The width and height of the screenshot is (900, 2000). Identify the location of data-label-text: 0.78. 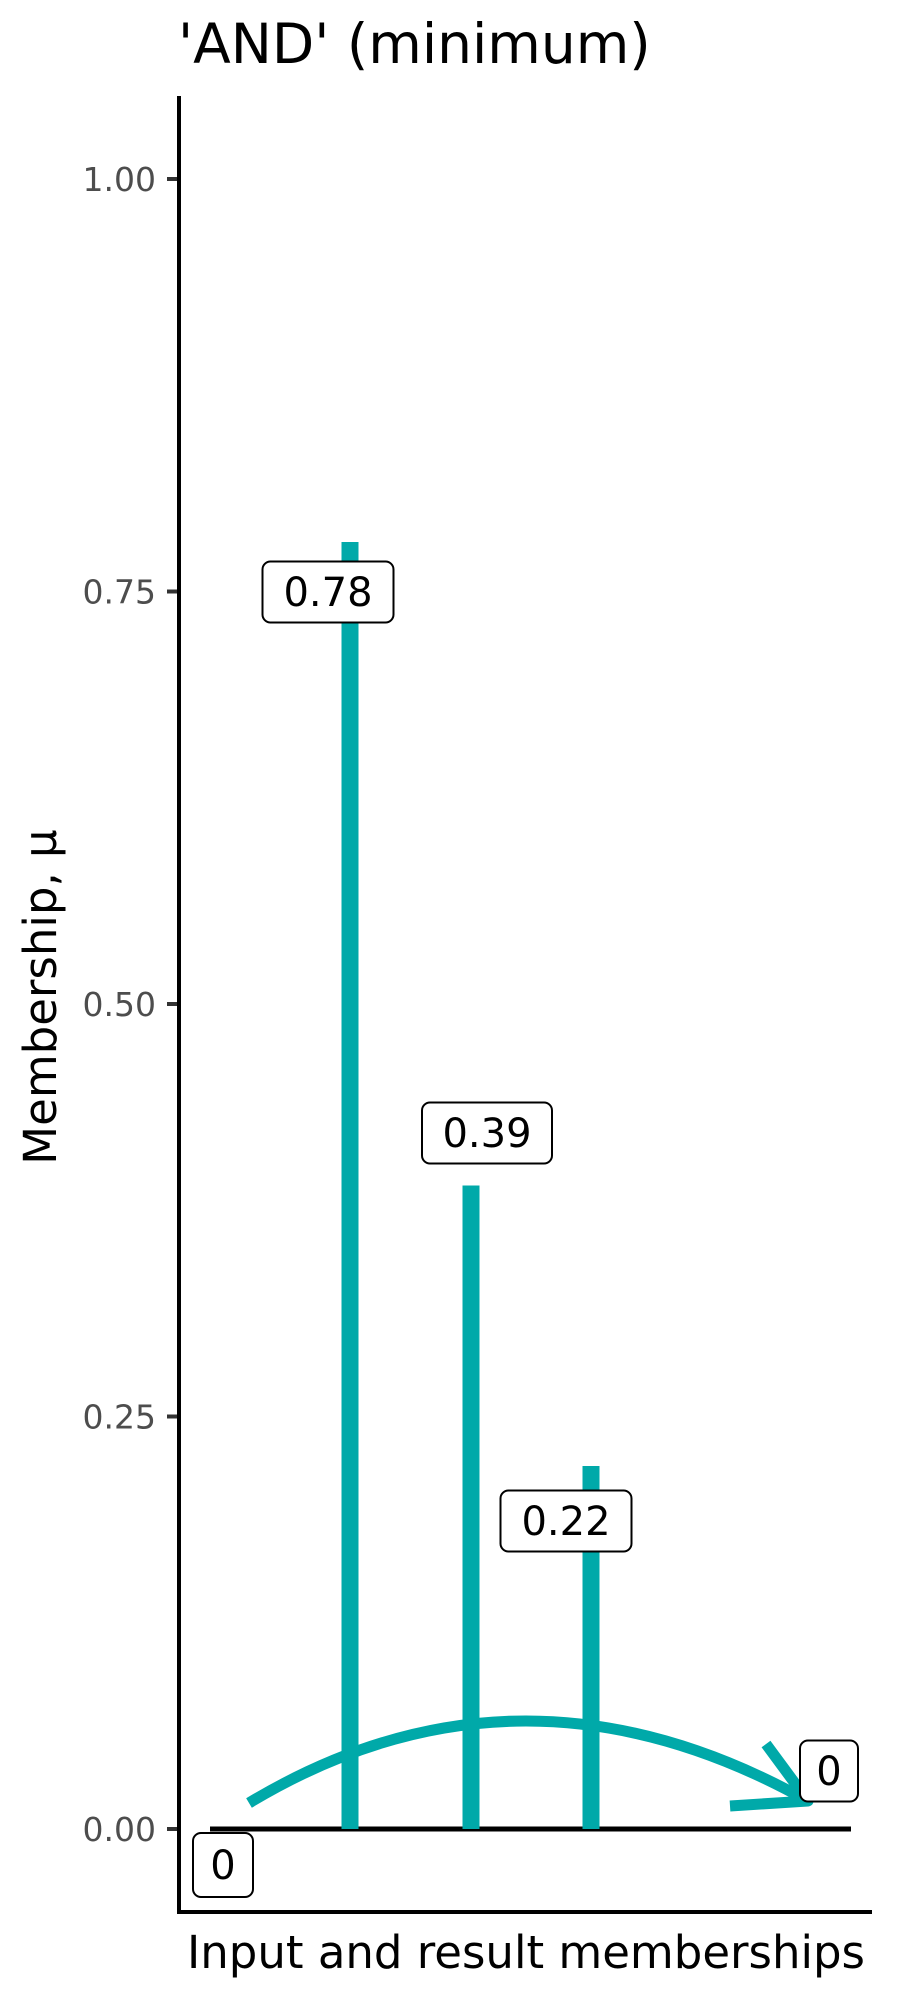
(327, 593).